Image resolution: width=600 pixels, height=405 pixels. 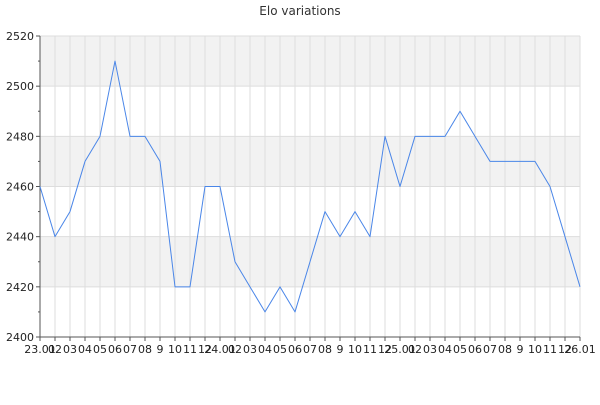 What do you see at coordinates (20, 237) in the screenshot?
I see `y-tick-label: 2440` at bounding box center [20, 237].